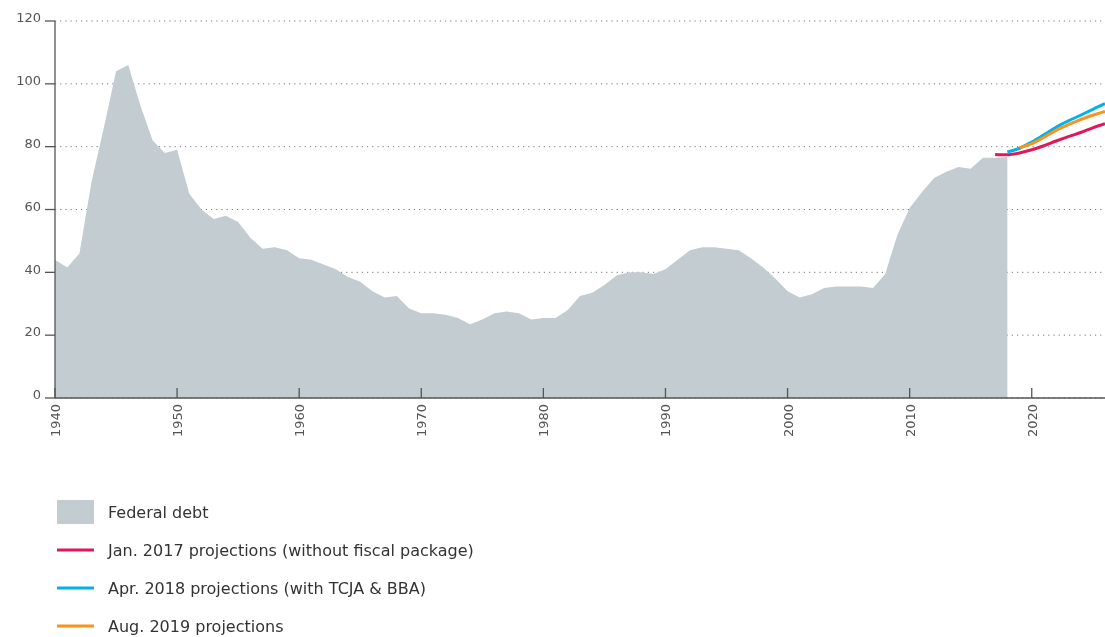 Image resolution: width=1105 pixels, height=637 pixels. Describe the element at coordinates (196, 626) in the screenshot. I see `legend-label: Aug. 2019 projections` at that location.